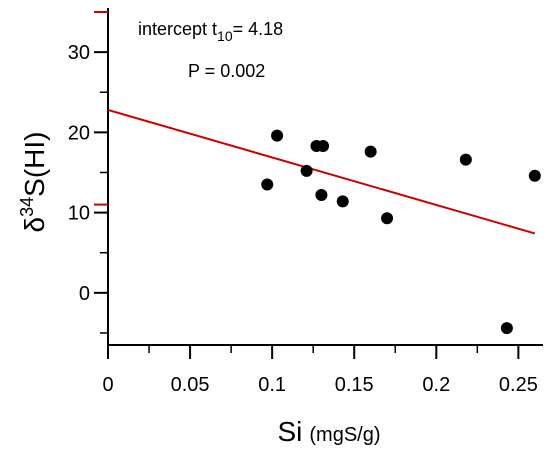 The image size is (550, 451). What do you see at coordinates (225, 36) in the screenshot?
I see `annotation-line1-sub: 10` at bounding box center [225, 36].